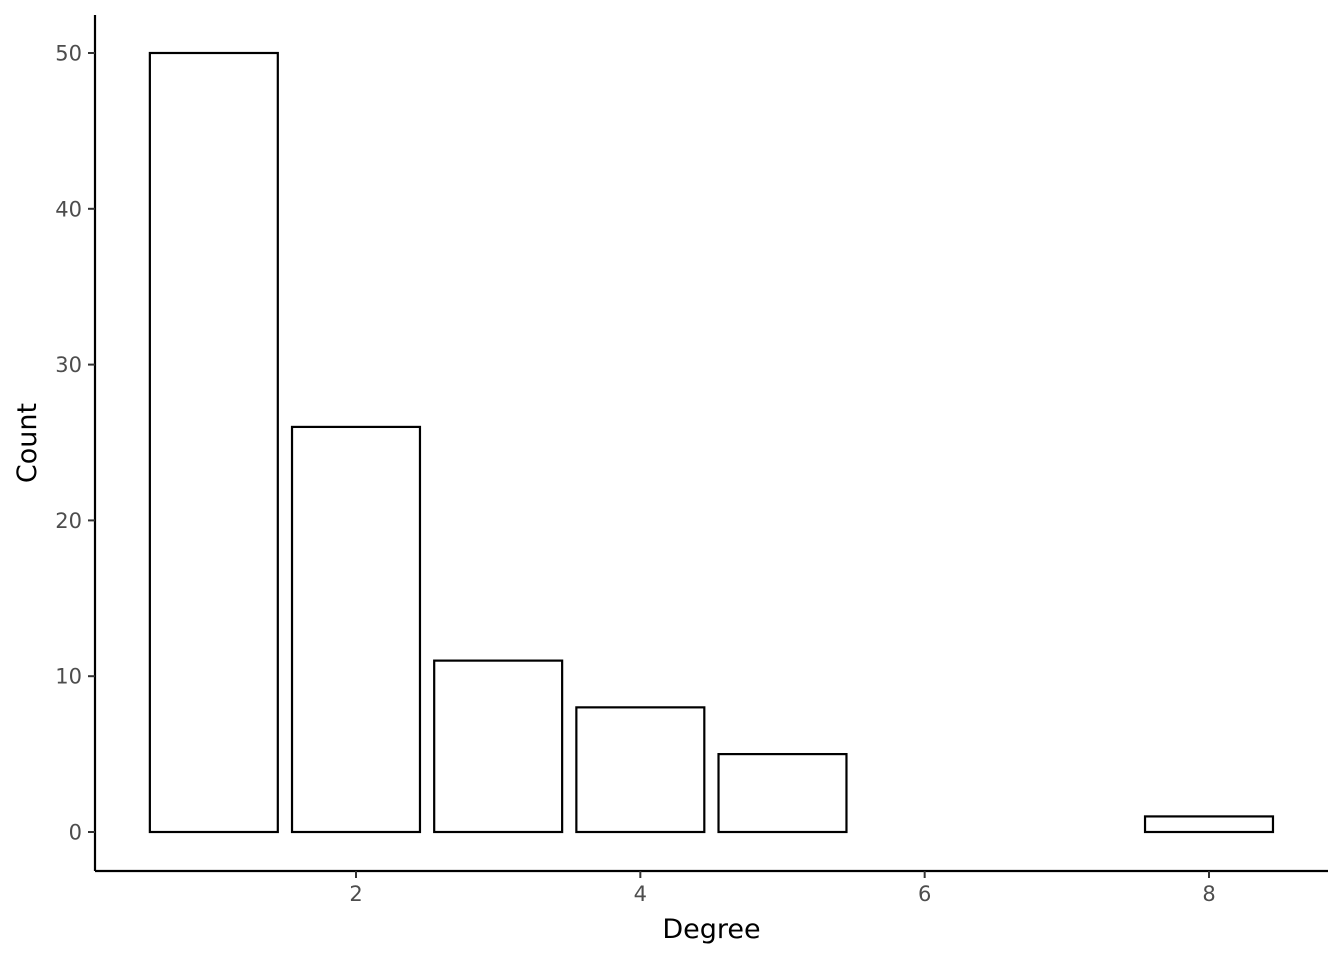 This screenshot has height=960, width=1344. I want to click on x-tick-label-6: 6, so click(924, 894).